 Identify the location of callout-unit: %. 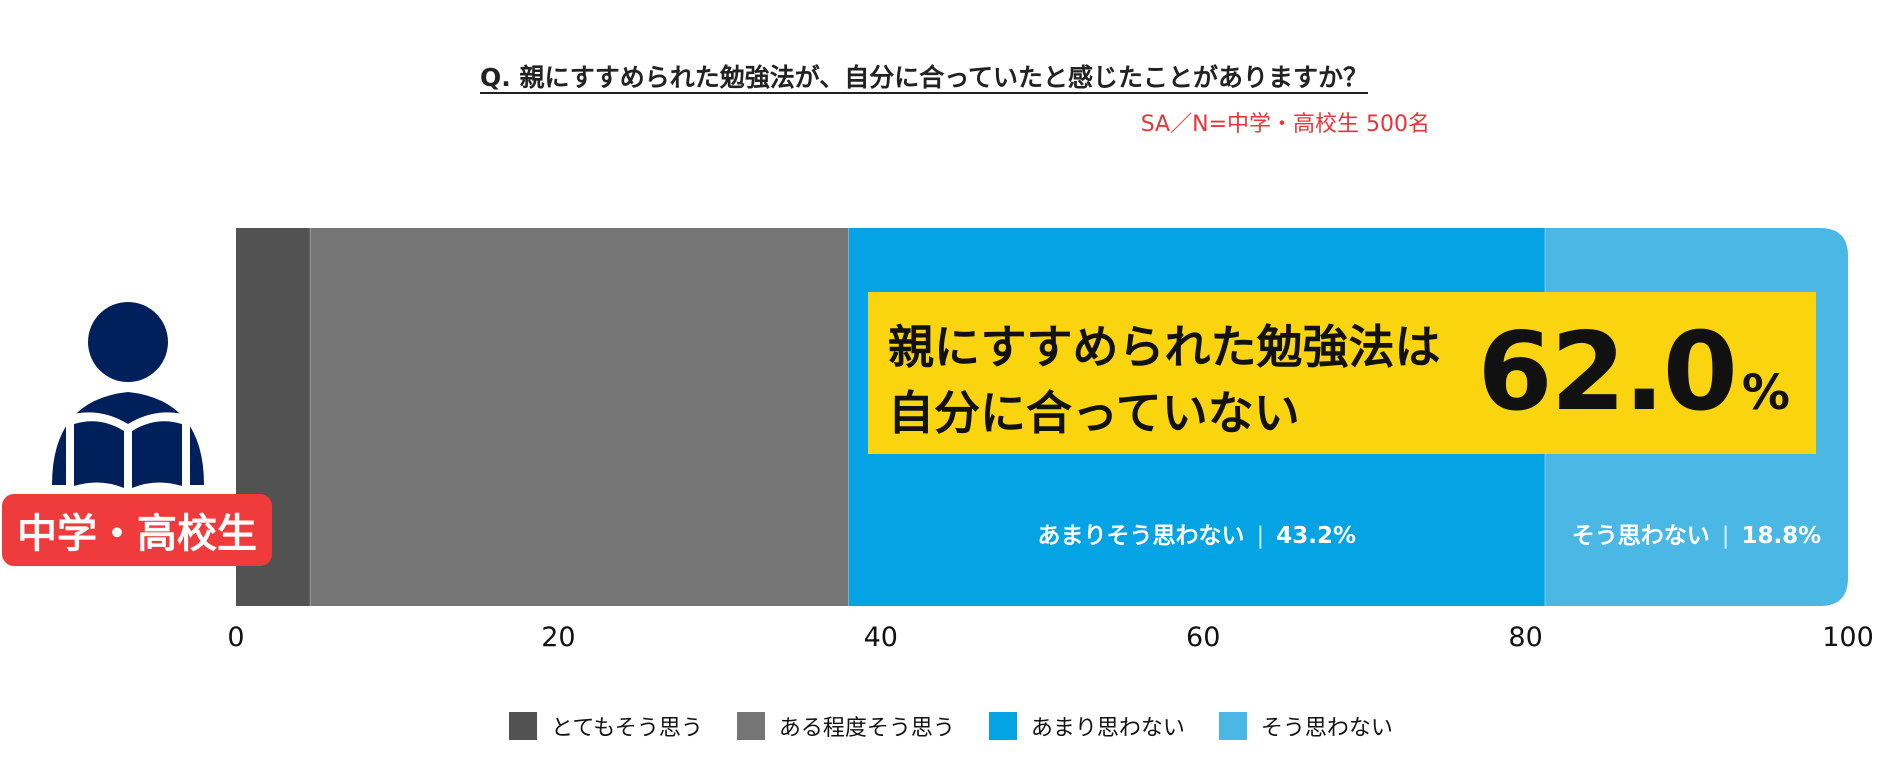
(1765, 393).